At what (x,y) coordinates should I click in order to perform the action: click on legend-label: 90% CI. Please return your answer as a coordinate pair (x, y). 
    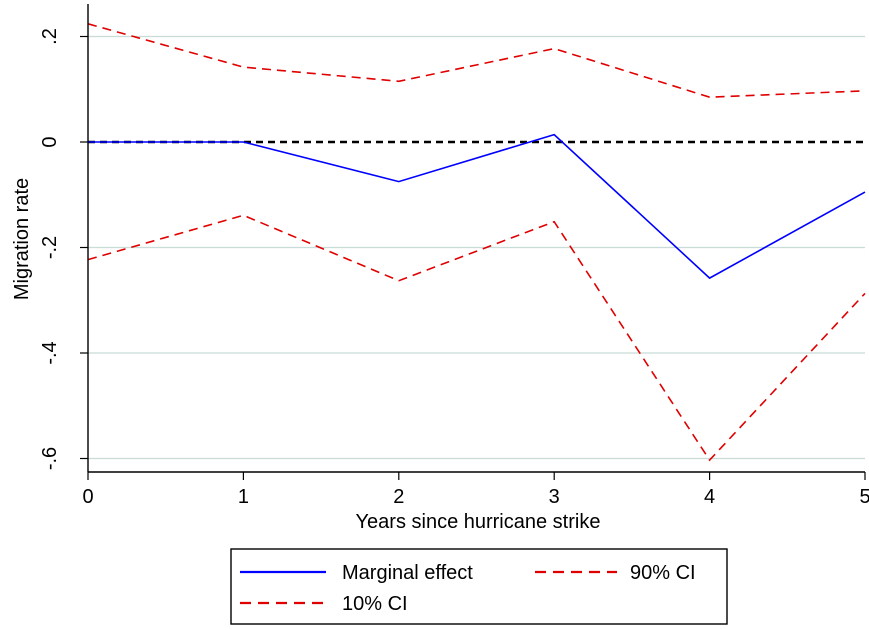
    Looking at the image, I should click on (663, 573).